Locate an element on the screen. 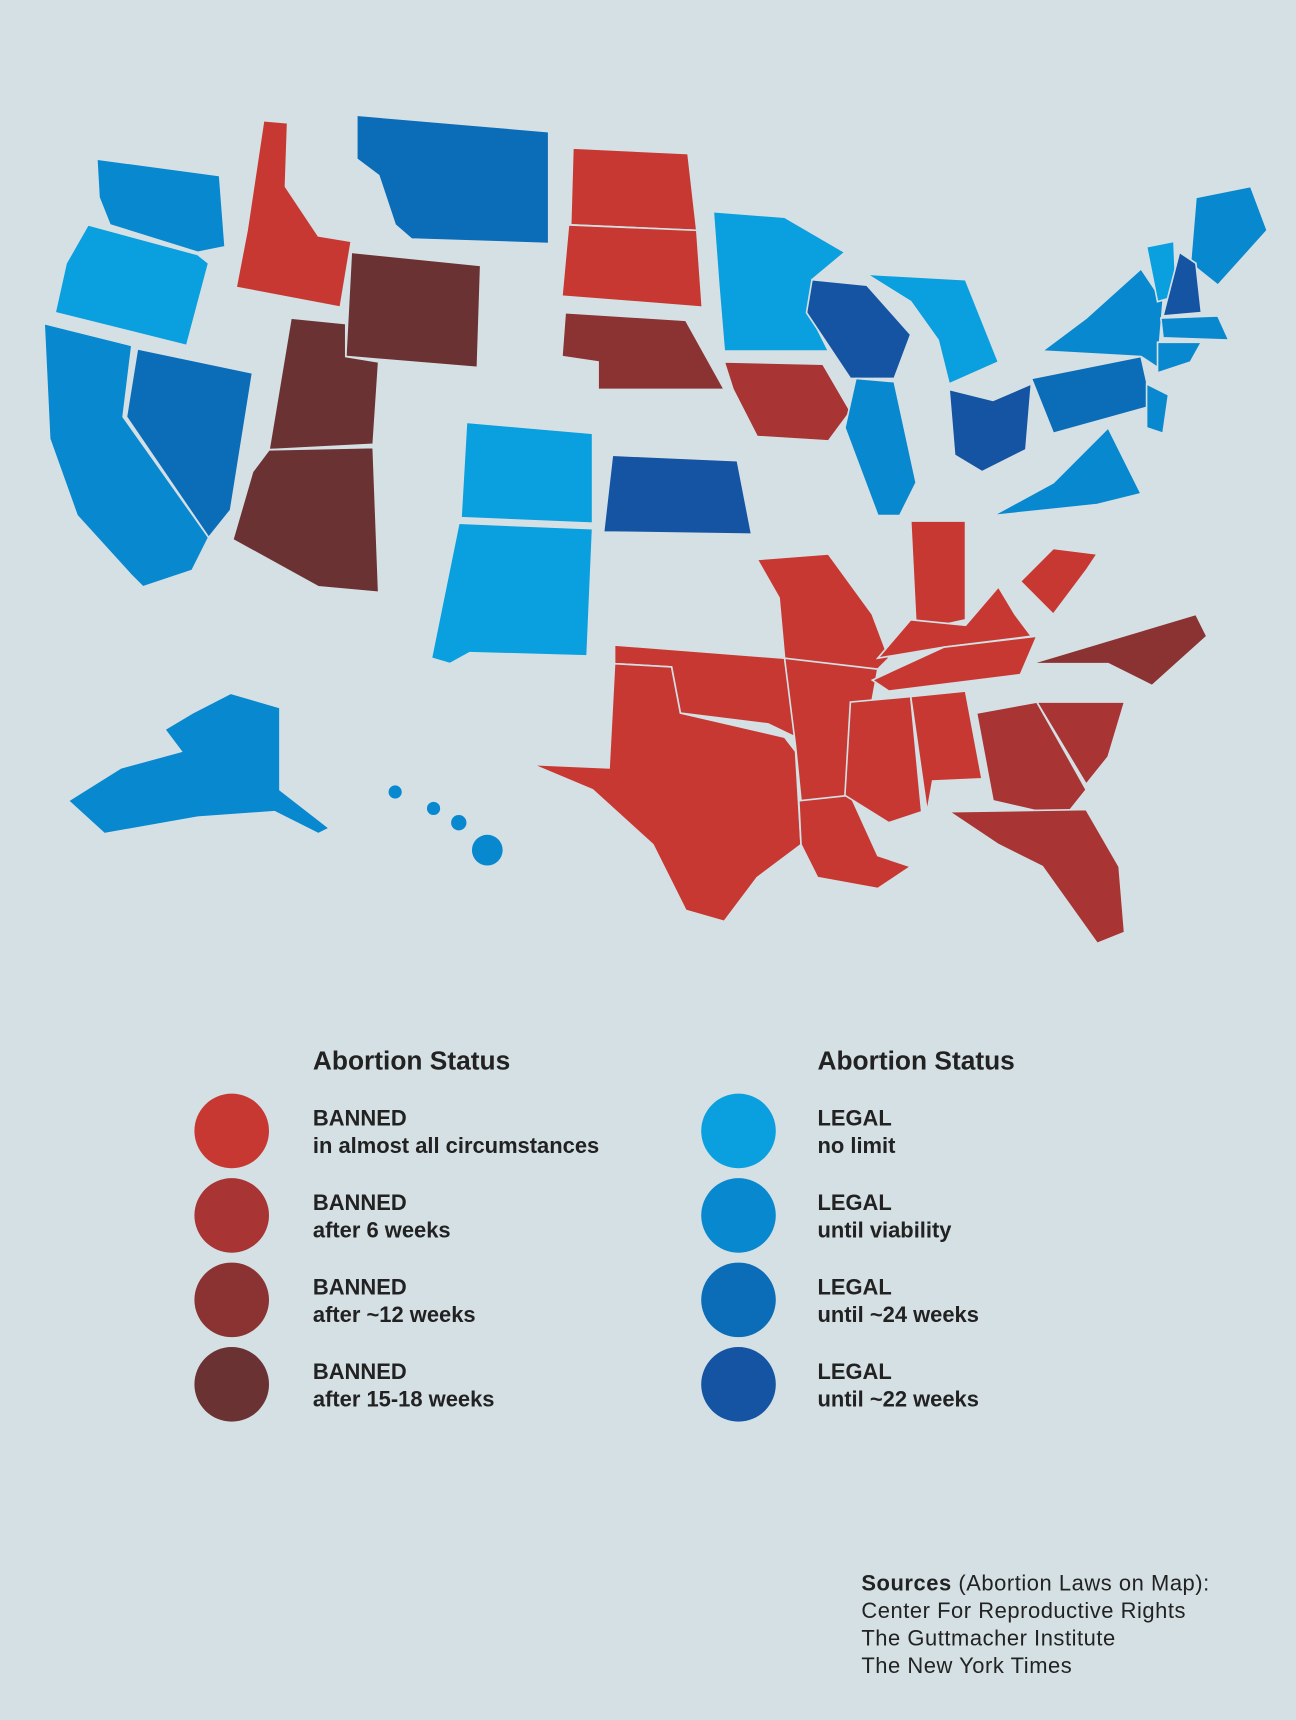 The image size is (1296, 1720). source-line: The Guttmacher Institute is located at coordinates (988, 1637).